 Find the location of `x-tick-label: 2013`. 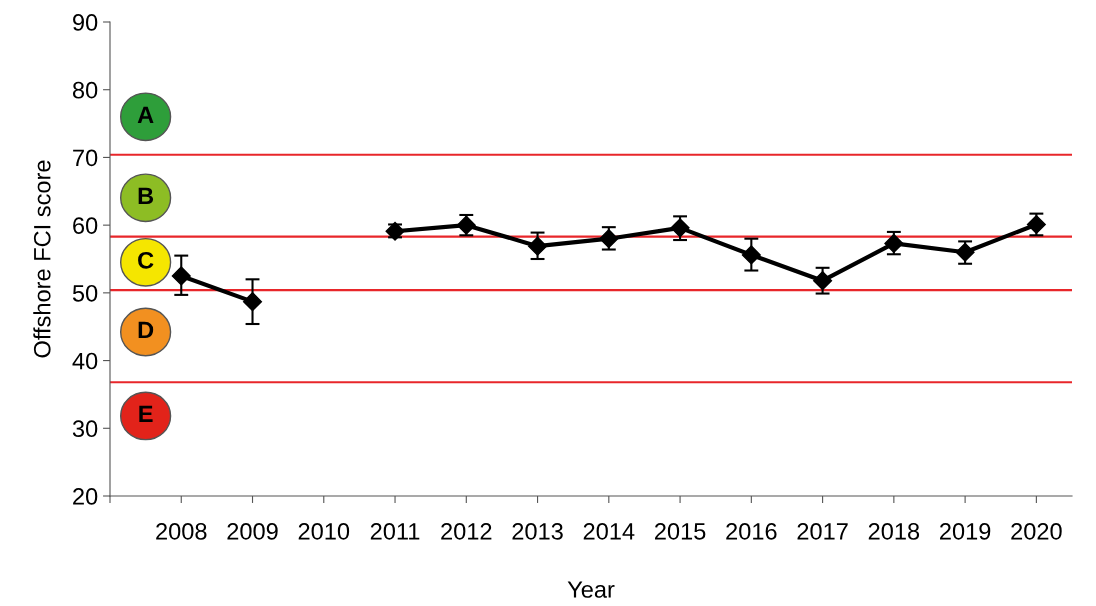

x-tick-label: 2013 is located at coordinates (537, 531).